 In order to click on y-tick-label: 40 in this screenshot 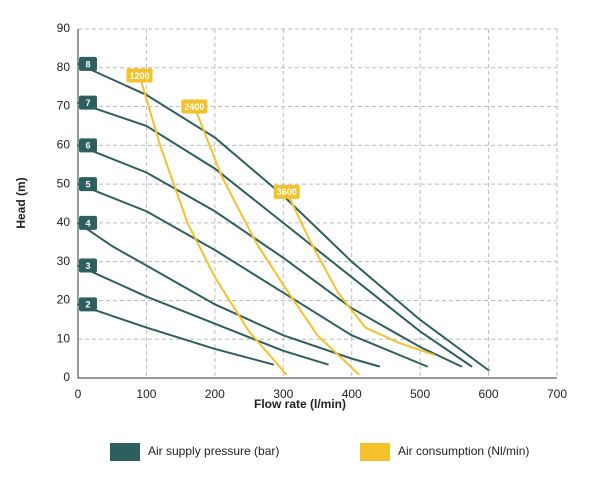, I will do `click(64, 222)`.